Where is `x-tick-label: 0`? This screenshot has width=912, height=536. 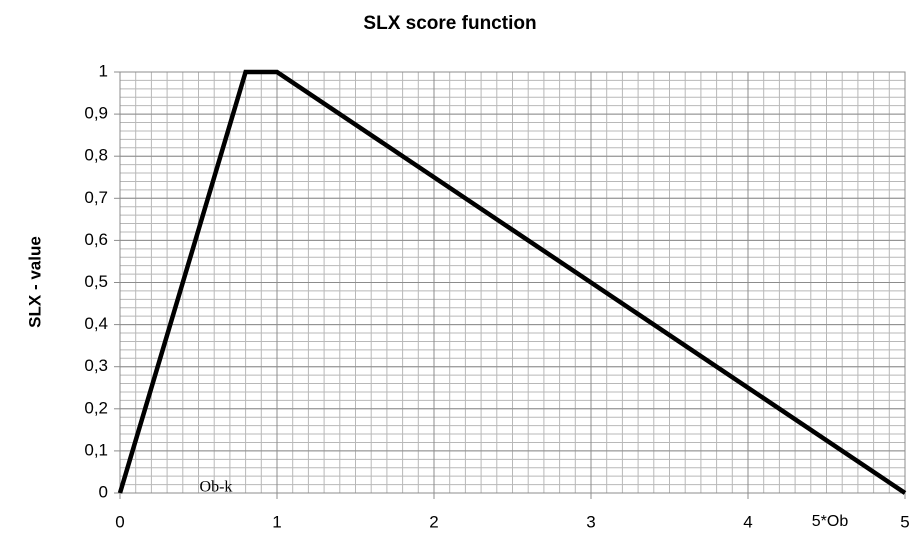
x-tick-label: 0 is located at coordinates (119, 521).